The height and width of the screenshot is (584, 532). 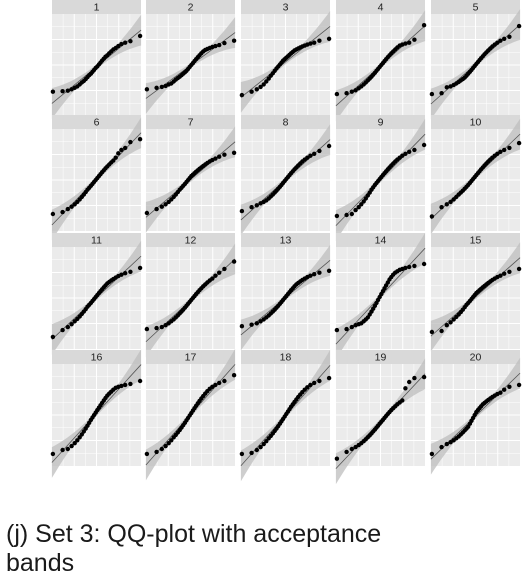 What do you see at coordinates (285, 415) in the screenshot?
I see `facet-panel-18: 18` at bounding box center [285, 415].